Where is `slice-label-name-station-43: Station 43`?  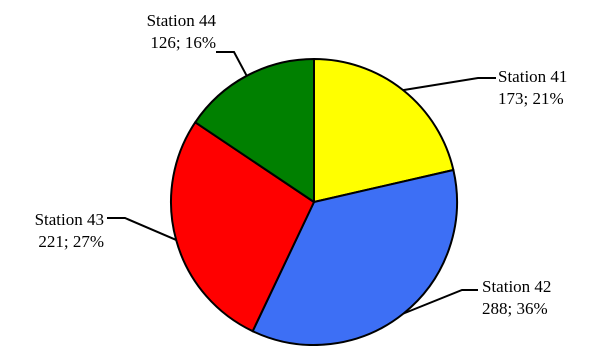 slice-label-name-station-43: Station 43 is located at coordinates (69, 219).